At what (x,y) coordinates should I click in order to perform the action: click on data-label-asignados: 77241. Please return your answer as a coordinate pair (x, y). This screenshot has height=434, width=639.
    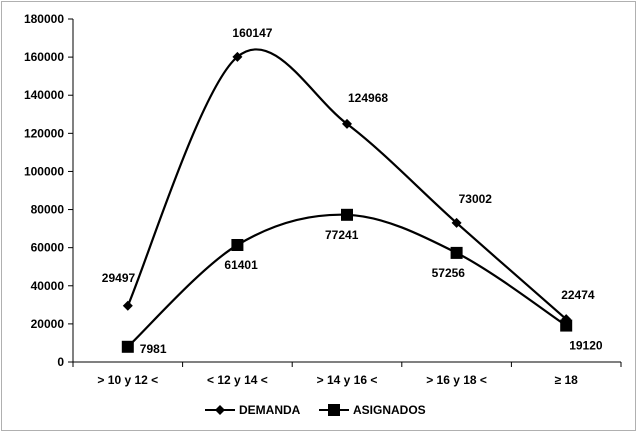
    Looking at the image, I should click on (342, 235).